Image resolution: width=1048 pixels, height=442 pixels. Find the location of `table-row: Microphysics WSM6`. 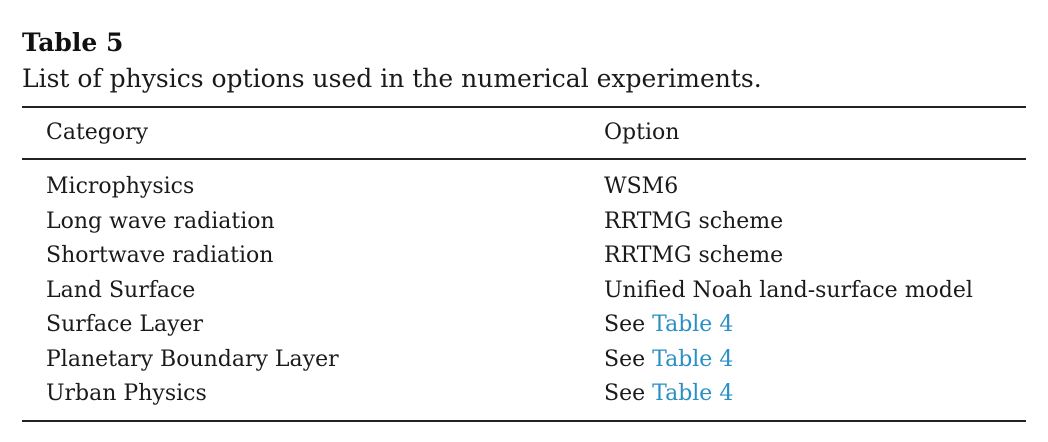

table-row: Microphysics WSM6 is located at coordinates (524, 187).